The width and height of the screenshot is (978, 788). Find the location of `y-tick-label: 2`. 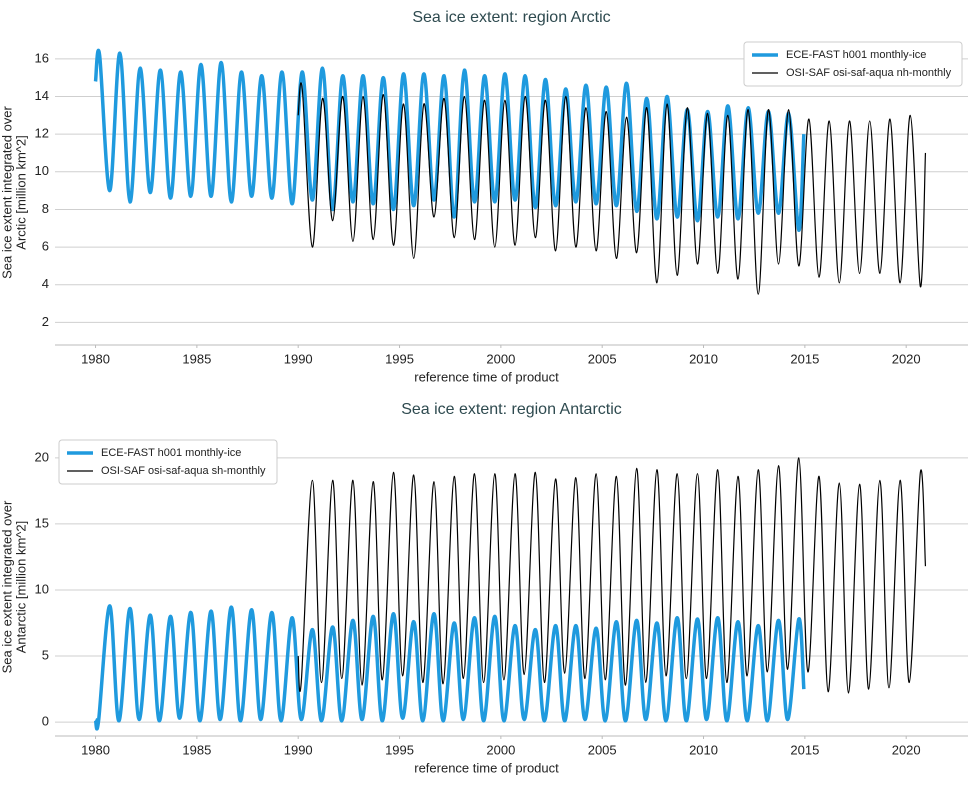

y-tick-label: 2 is located at coordinates (45, 321).